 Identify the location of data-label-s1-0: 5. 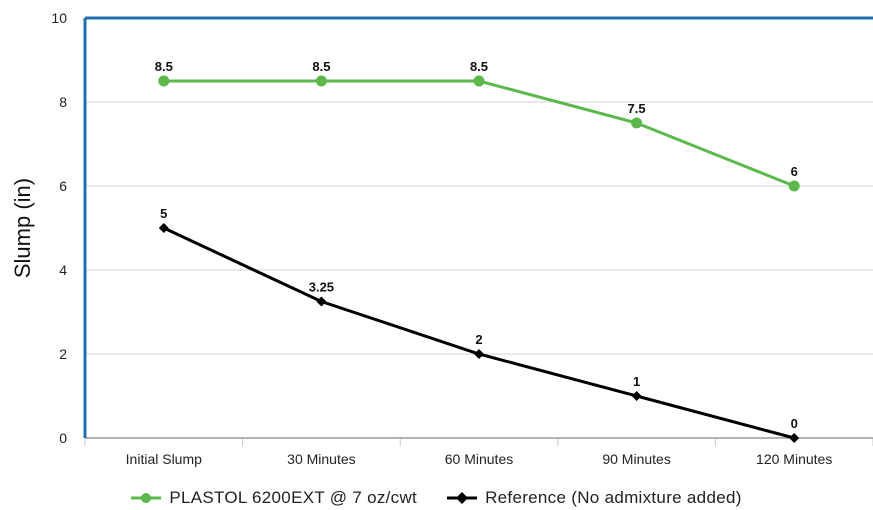
(163, 213).